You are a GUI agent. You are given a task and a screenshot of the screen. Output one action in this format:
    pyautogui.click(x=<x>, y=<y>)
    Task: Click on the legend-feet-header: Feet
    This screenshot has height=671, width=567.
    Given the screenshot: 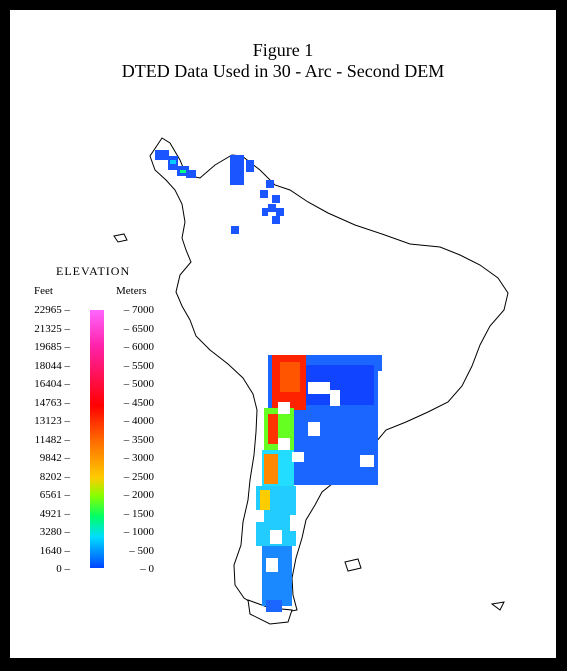 What is the action you would take?
    pyautogui.click(x=43, y=291)
    